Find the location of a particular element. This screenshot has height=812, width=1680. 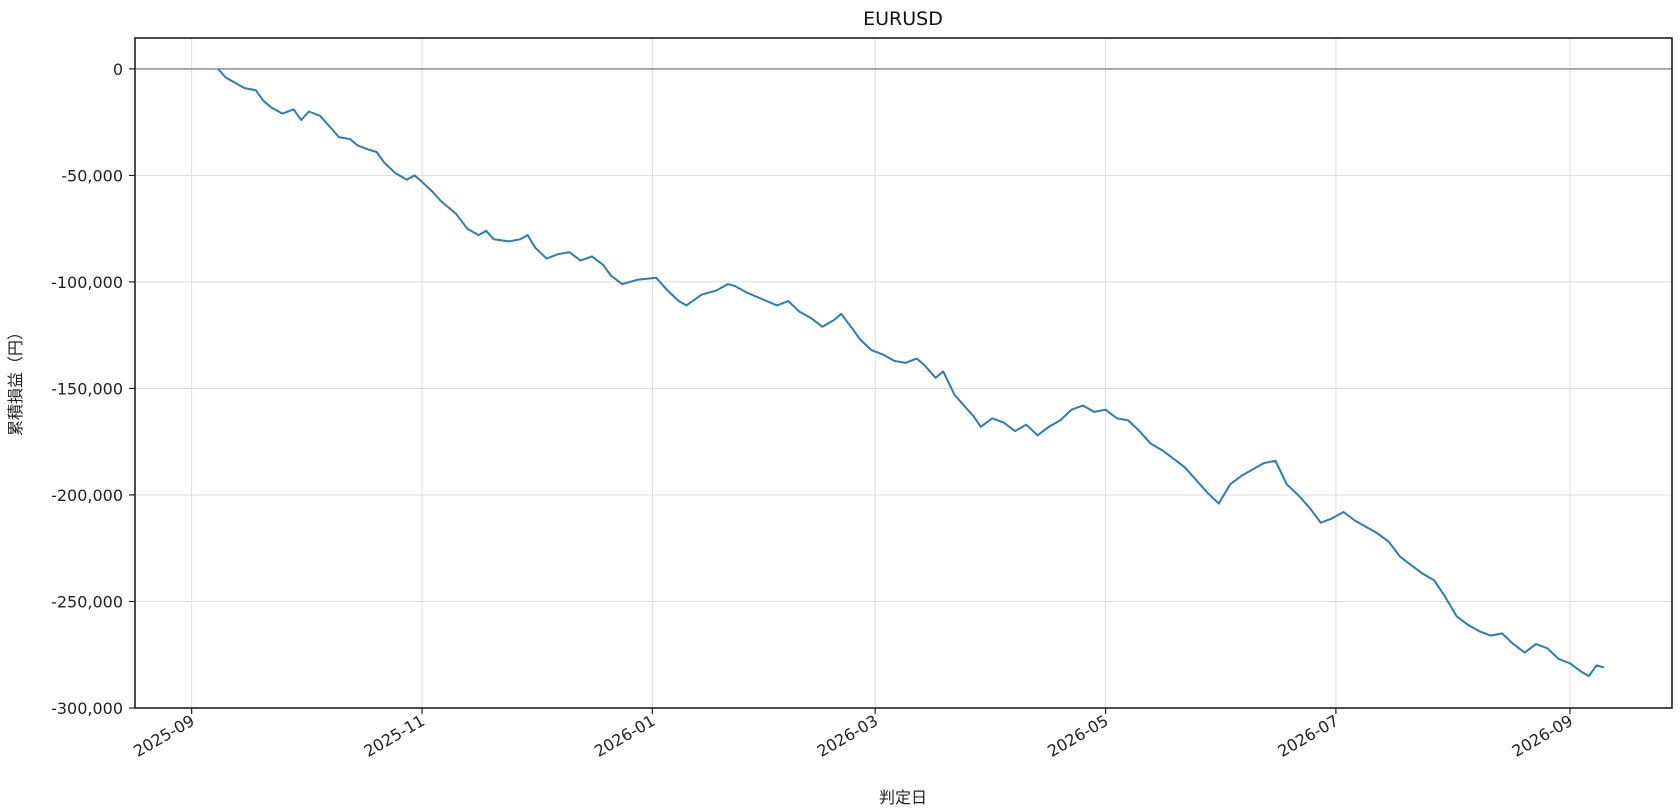

chart-title: EURUSD is located at coordinates (903, 19).